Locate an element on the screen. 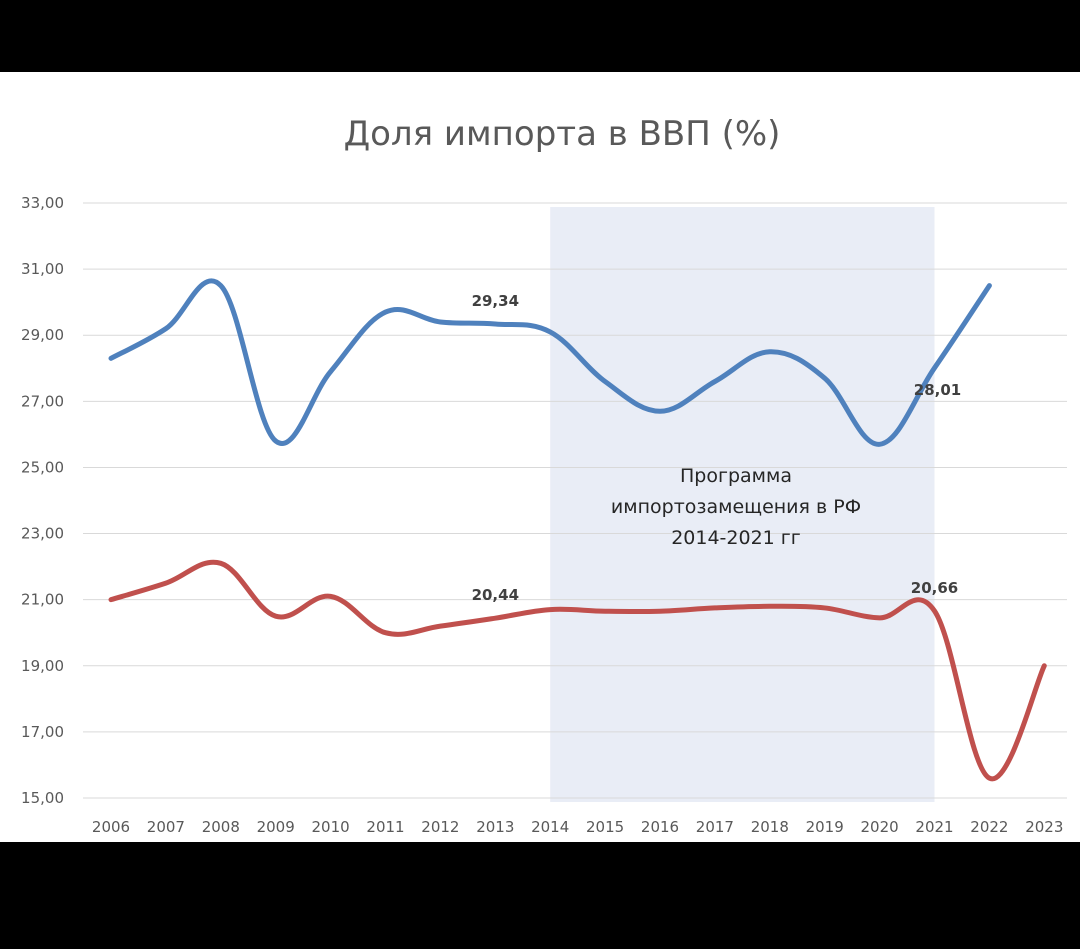 The image size is (1080, 949). band-annotation-line-2: импортозамещения в РФ is located at coordinates (736, 507).